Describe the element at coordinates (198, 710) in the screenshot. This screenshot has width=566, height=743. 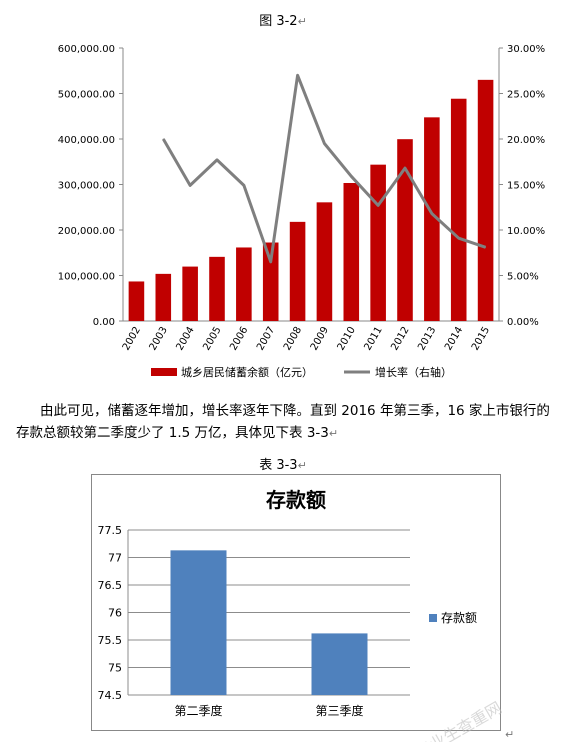
I see `x-tick-label: 第二季度` at that location.